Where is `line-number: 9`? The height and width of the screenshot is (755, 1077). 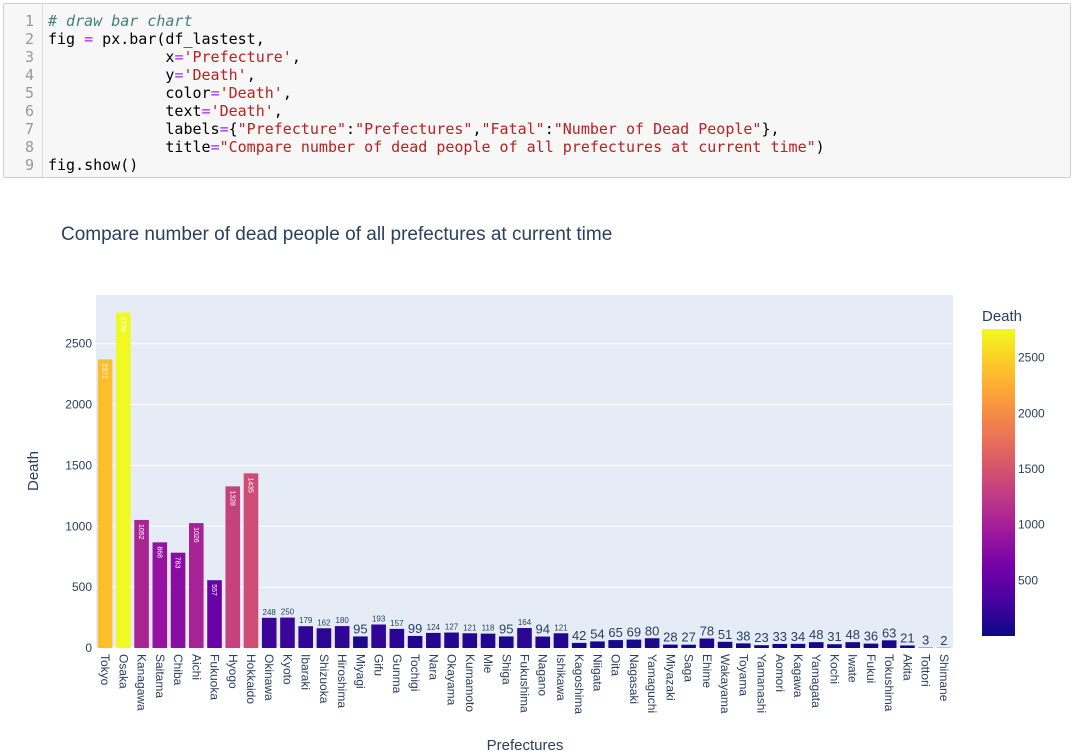 line-number: 9 is located at coordinates (29, 165).